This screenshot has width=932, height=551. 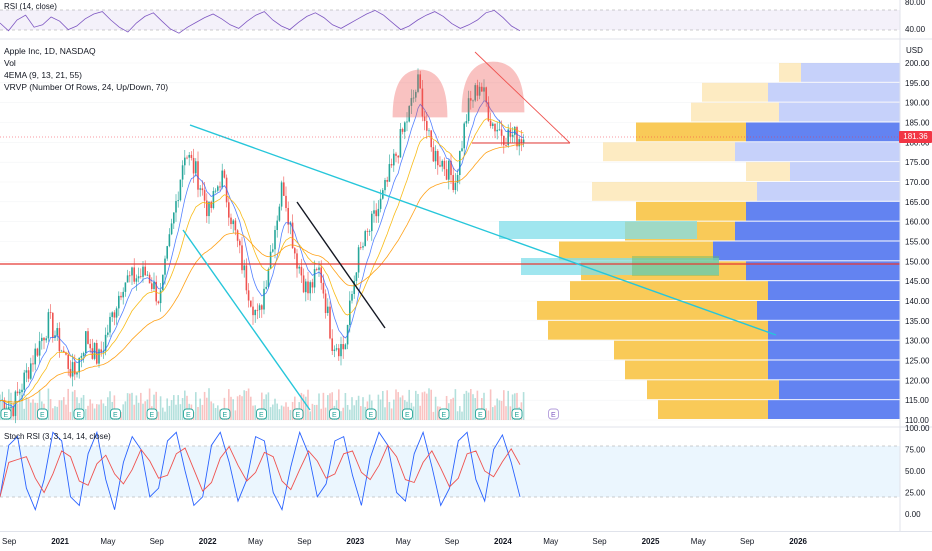 I want to click on legend-vol: Vol, so click(x=10, y=63).